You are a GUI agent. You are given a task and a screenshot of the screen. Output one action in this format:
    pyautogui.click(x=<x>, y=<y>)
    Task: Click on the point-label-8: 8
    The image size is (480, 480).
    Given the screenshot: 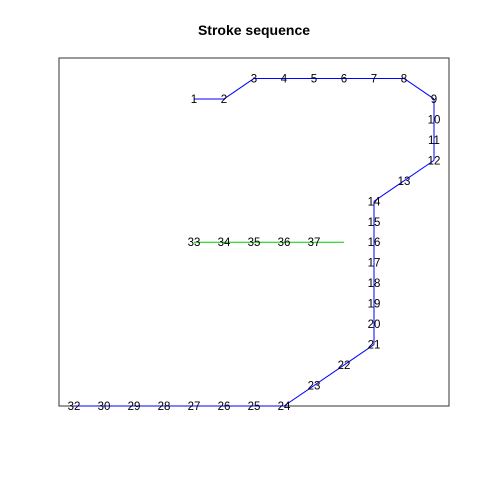 What is the action you would take?
    pyautogui.click(x=404, y=79)
    